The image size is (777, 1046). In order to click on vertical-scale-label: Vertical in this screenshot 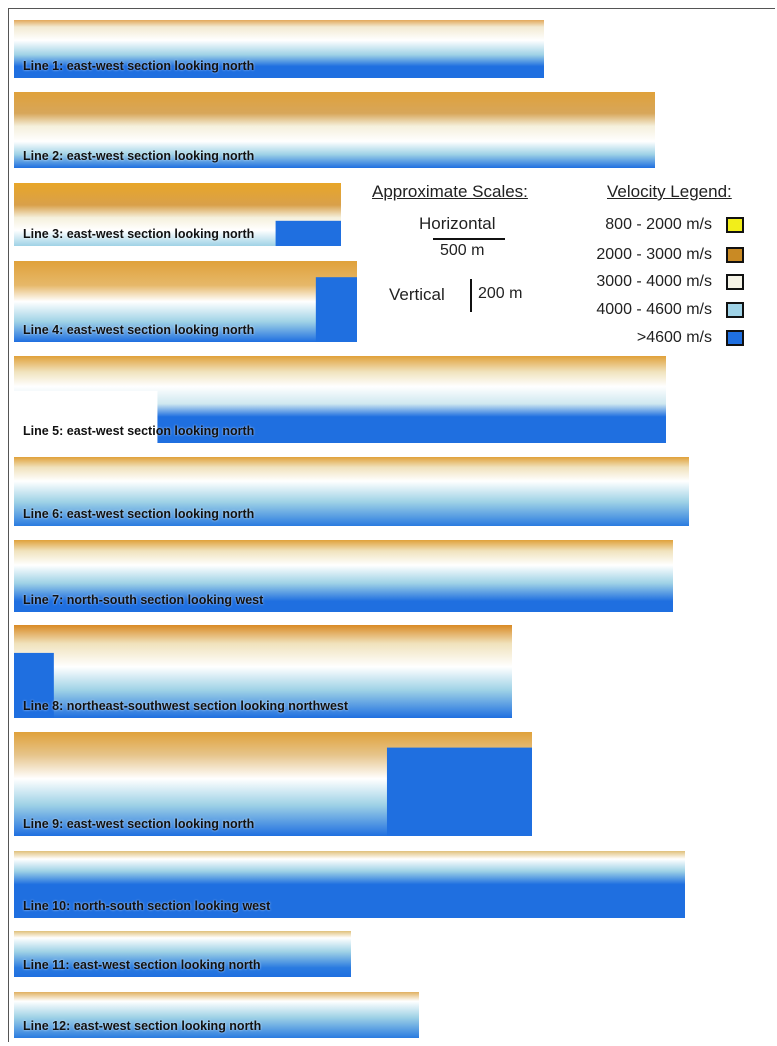, I will do `click(417, 294)`.